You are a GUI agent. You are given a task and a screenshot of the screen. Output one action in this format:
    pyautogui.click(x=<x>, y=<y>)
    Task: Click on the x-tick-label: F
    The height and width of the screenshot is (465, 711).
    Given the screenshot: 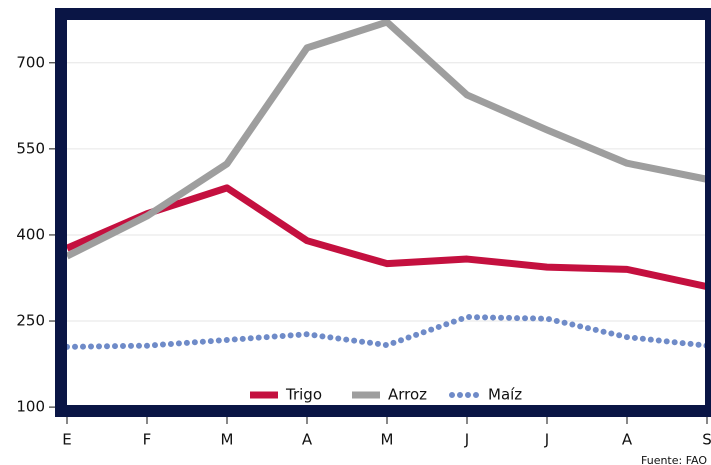 What is the action you would take?
    pyautogui.click(x=147, y=440)
    